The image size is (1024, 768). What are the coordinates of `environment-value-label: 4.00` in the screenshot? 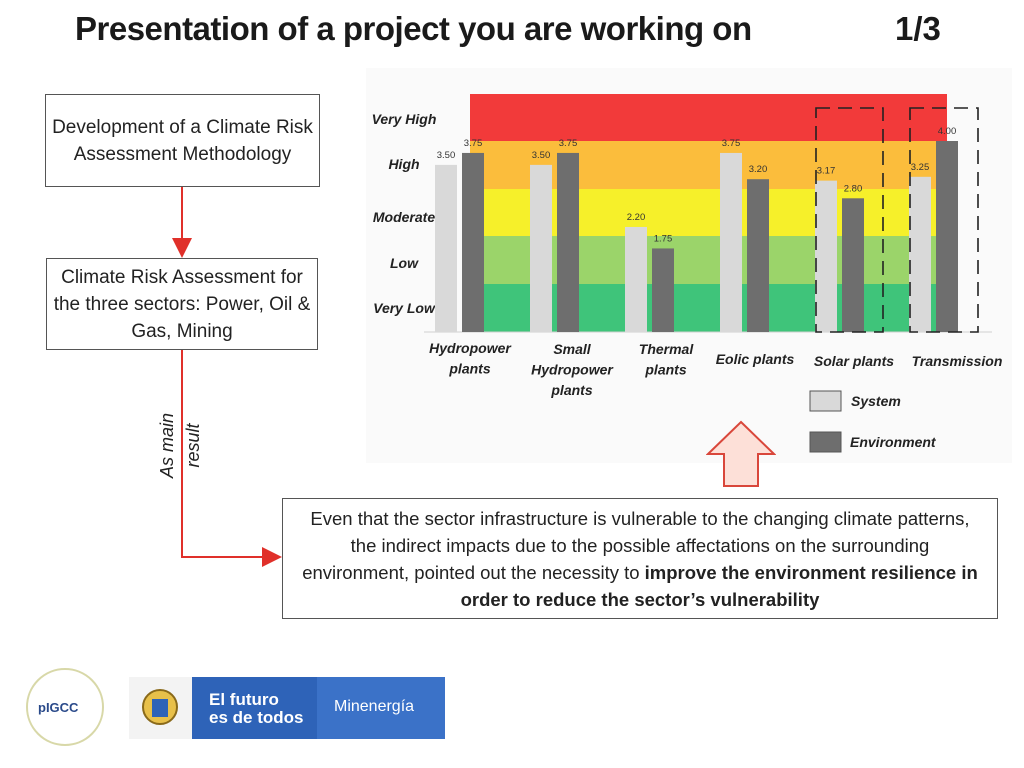 It's located at (947, 131).